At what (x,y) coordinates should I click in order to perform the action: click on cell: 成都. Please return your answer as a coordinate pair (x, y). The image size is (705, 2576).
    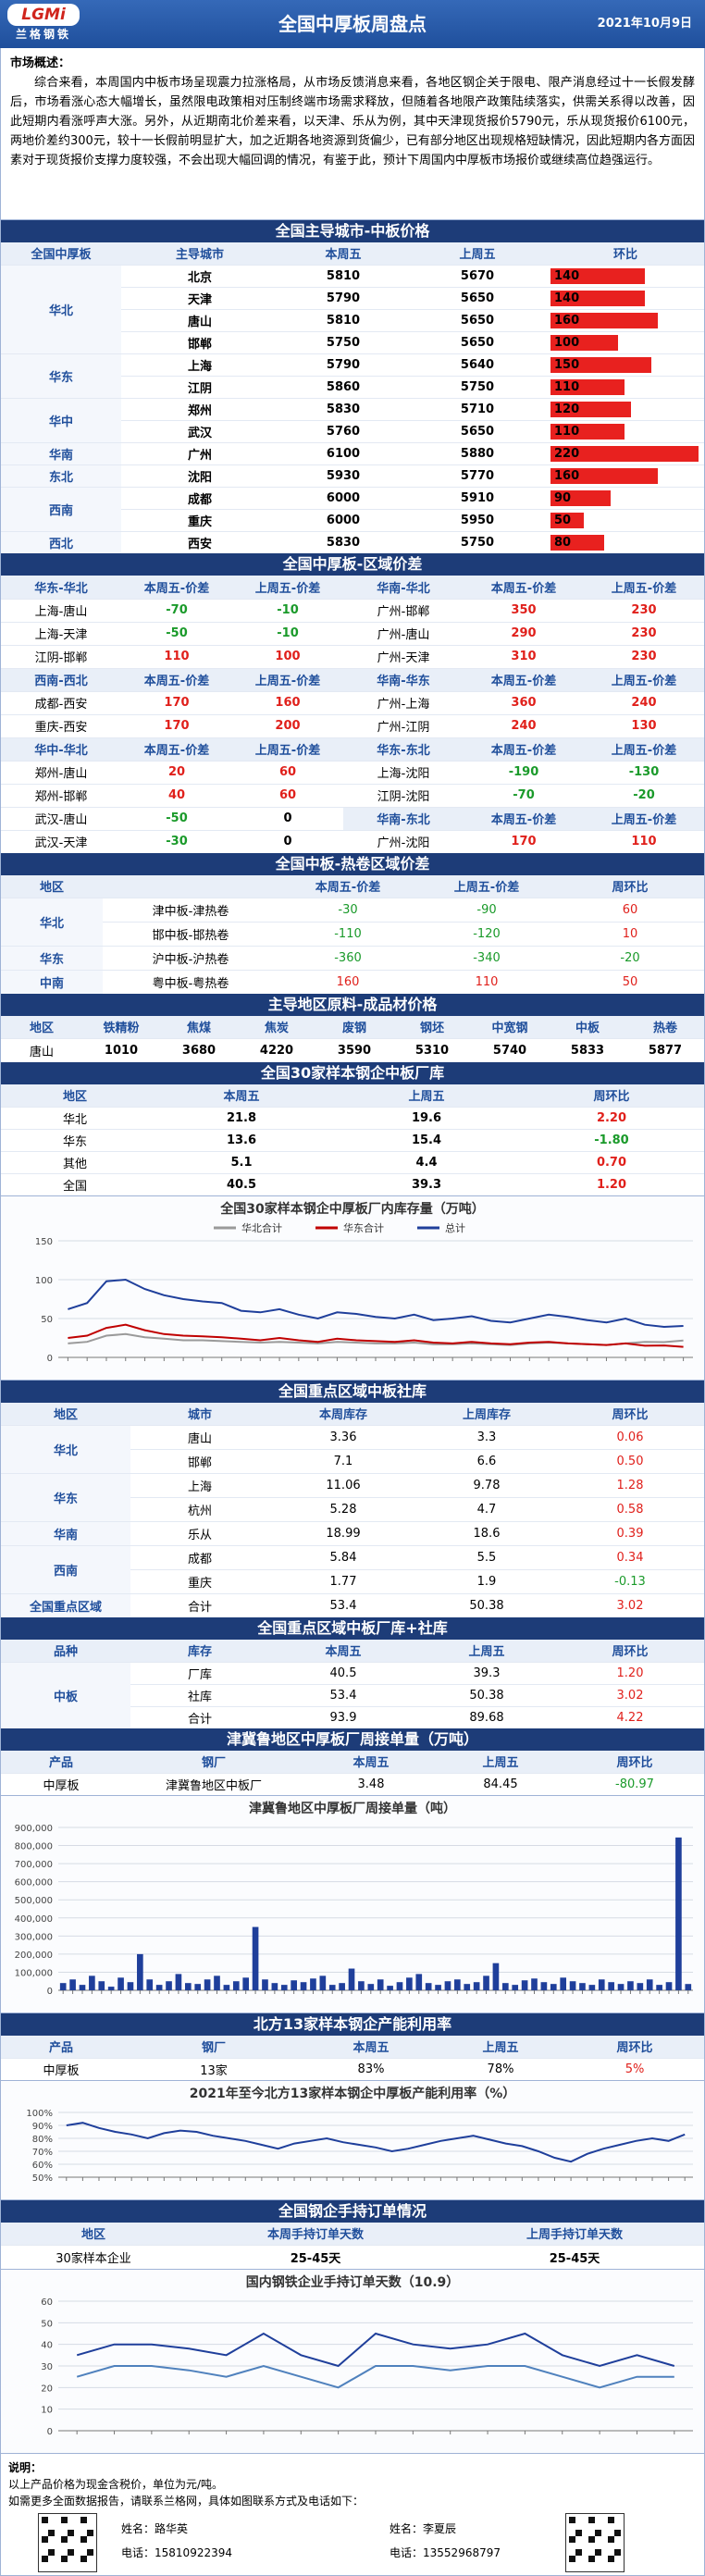
    Looking at the image, I should click on (200, 499).